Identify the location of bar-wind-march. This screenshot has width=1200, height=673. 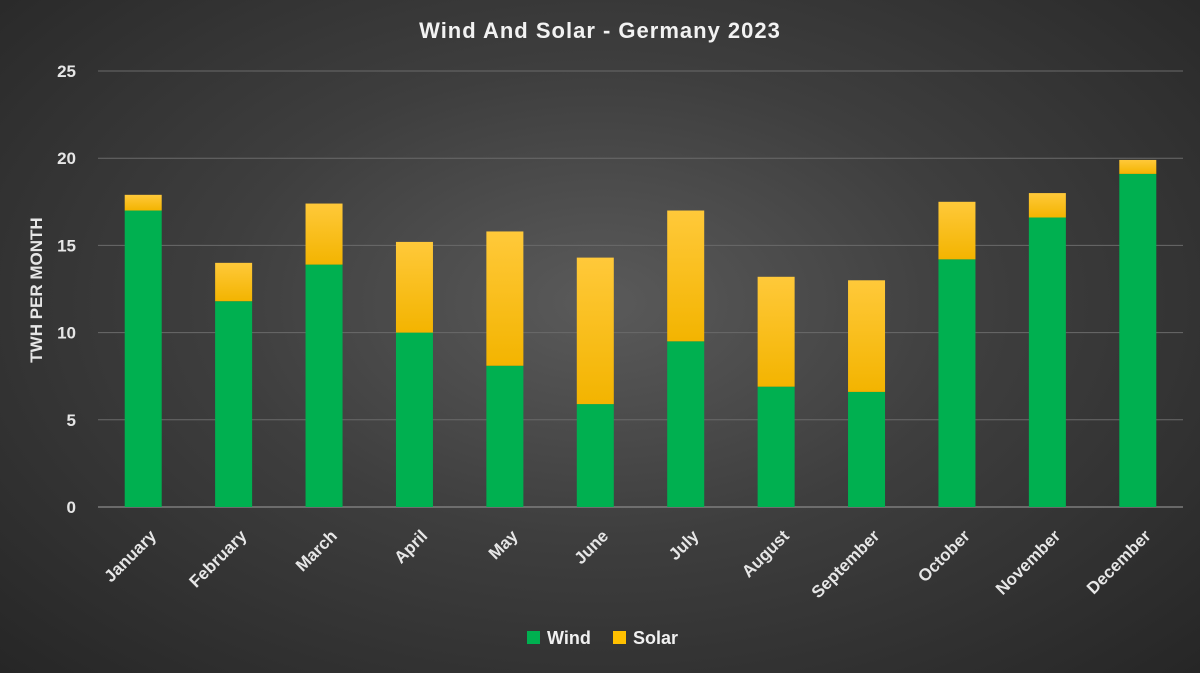
(324, 385).